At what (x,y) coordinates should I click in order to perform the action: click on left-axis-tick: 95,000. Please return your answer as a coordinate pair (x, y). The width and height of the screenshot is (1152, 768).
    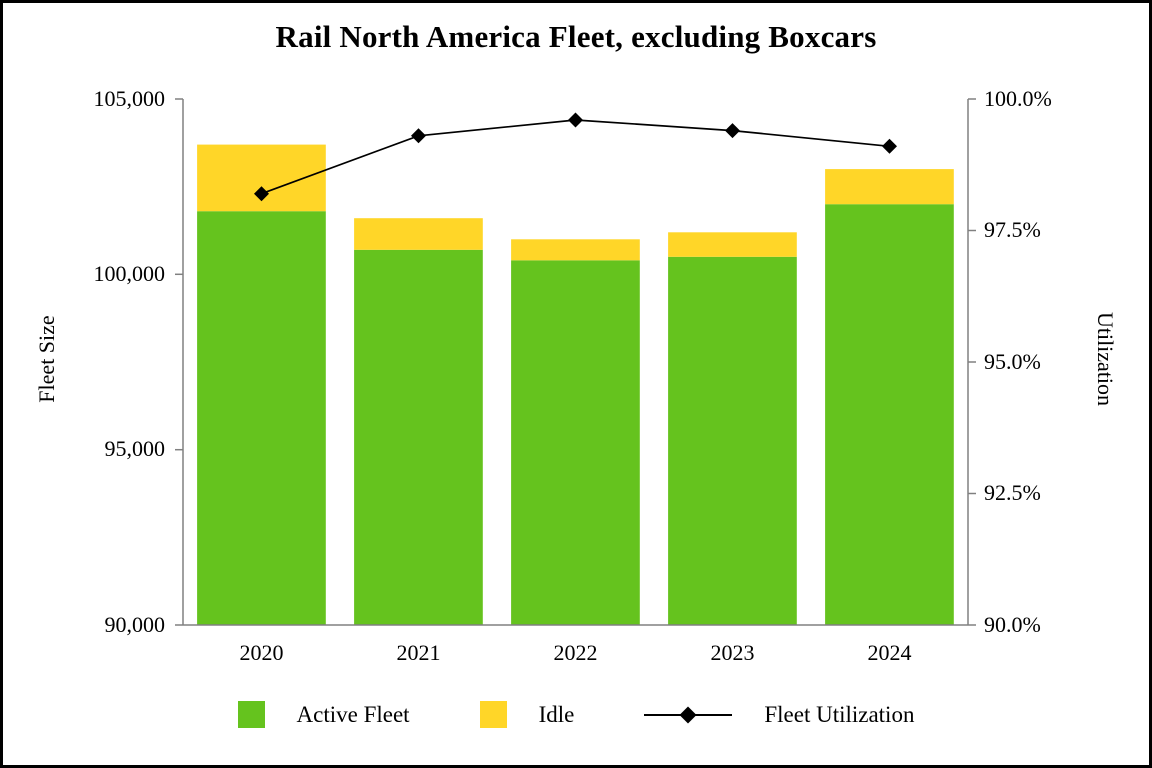
    Looking at the image, I should click on (135, 448).